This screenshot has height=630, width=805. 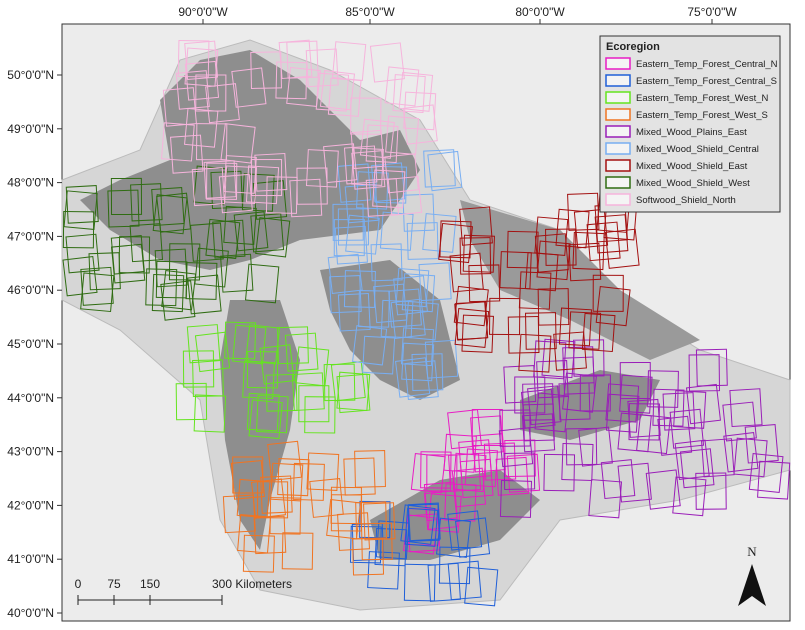 What do you see at coordinates (78, 584) in the screenshot?
I see `scale-label: 0` at bounding box center [78, 584].